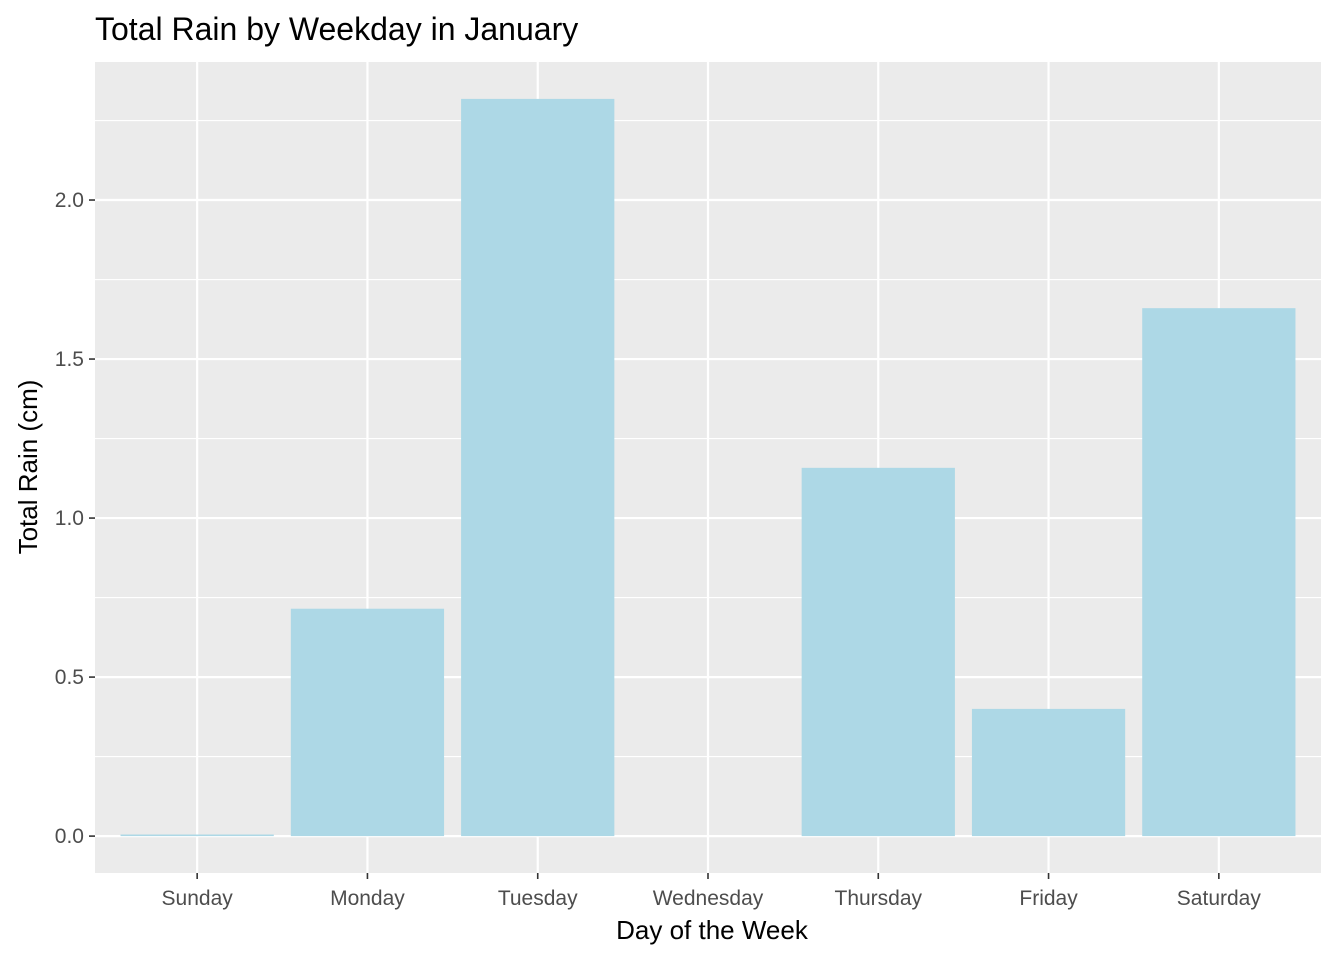  Describe the element at coordinates (1048, 772) in the screenshot. I see `bar-friday` at that location.